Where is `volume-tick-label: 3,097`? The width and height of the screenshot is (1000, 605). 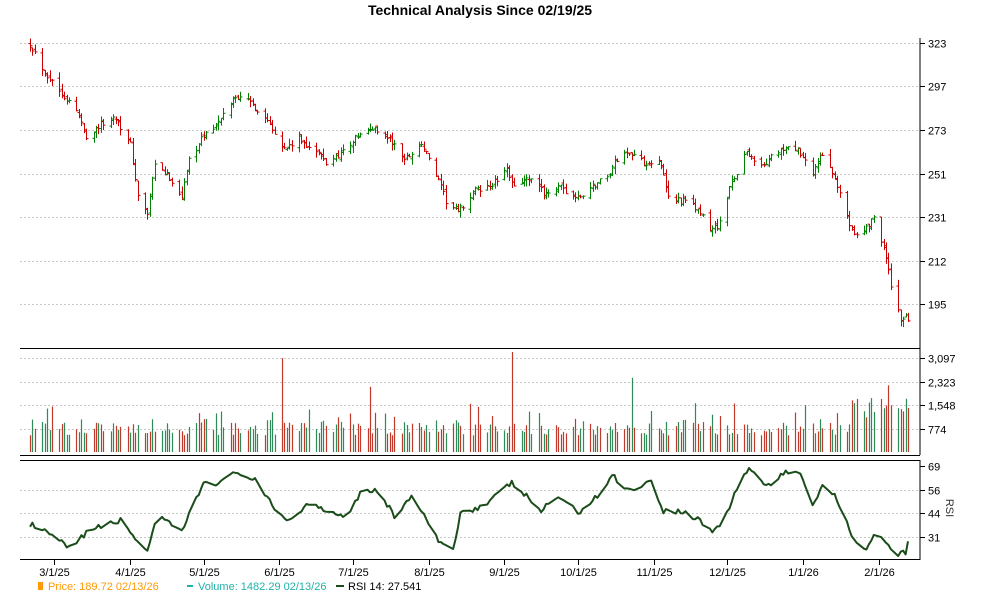
volume-tick-label: 3,097 is located at coordinates (942, 360).